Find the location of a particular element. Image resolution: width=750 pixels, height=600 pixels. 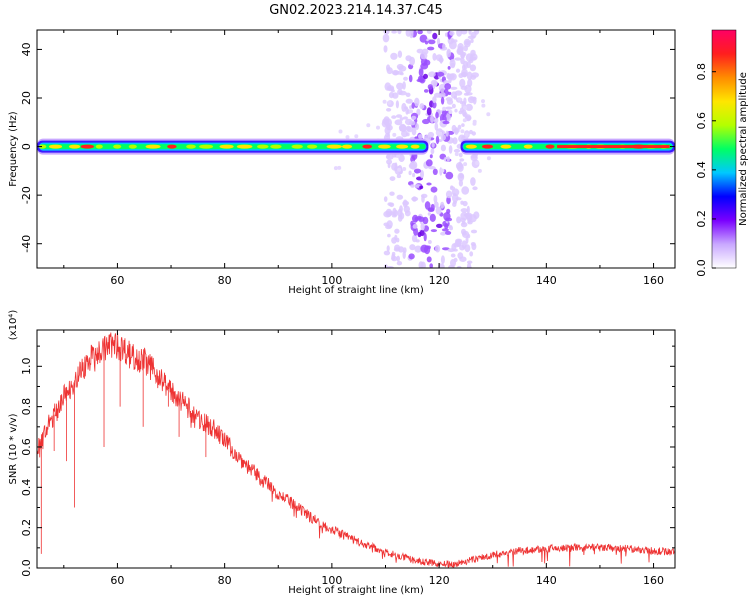

y-tick-label: 20 is located at coordinates (26, 98).